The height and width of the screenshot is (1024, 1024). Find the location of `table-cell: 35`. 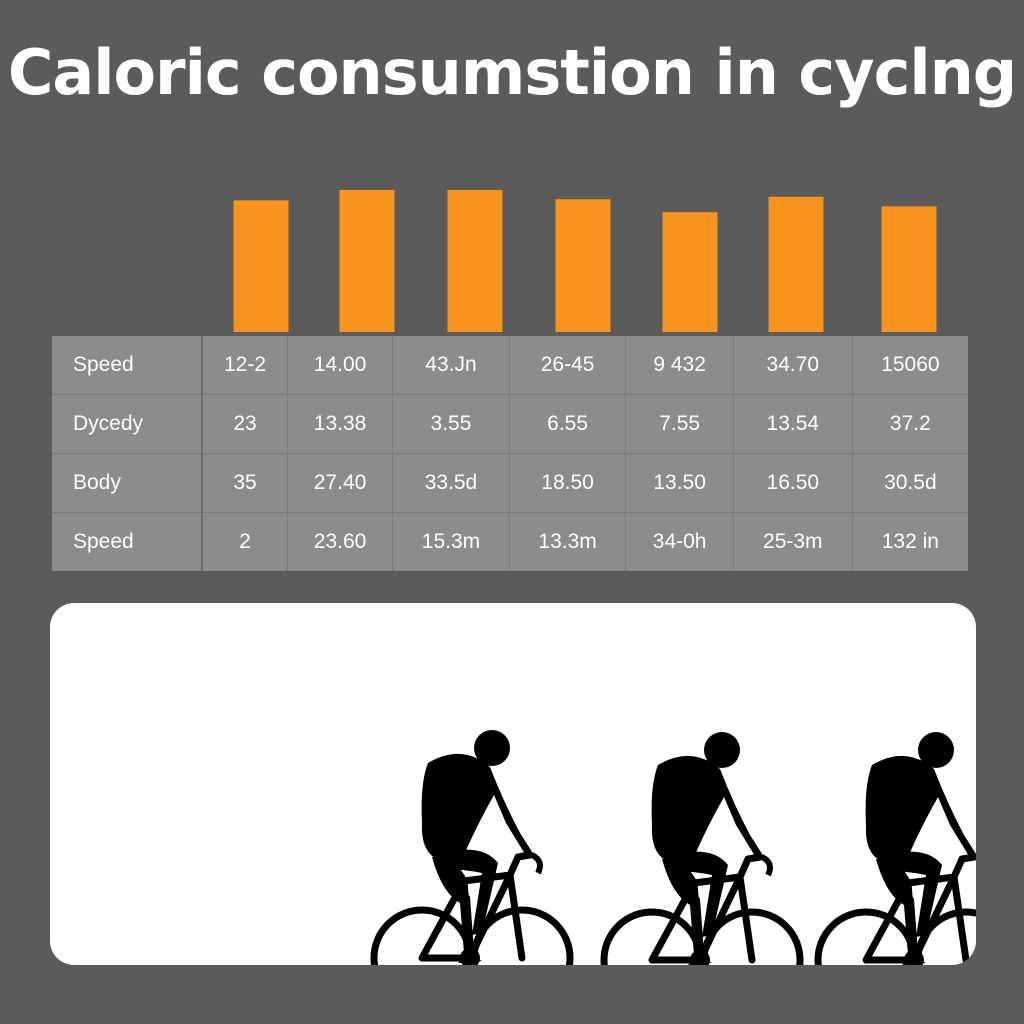

table-cell: 35 is located at coordinates (245, 483).